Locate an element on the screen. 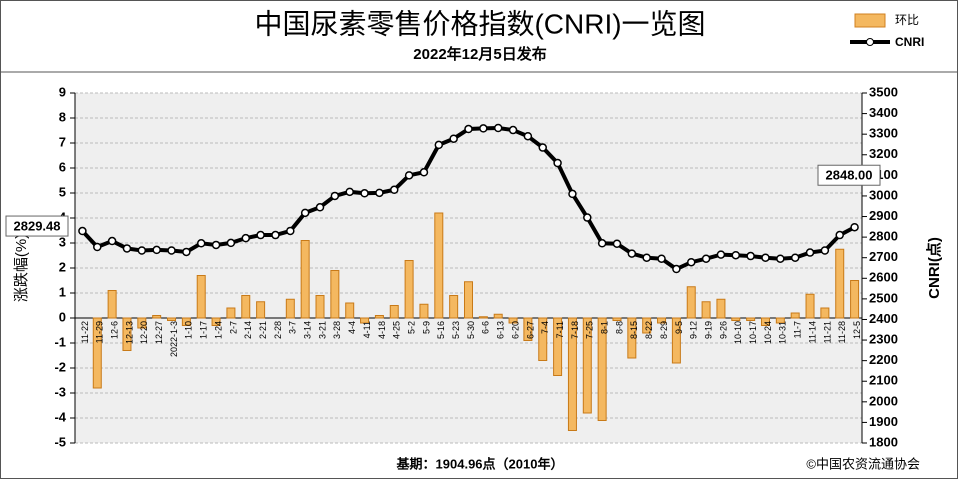 The image size is (958, 479). x-tick-label: 7-25 is located at coordinates (590, 330).